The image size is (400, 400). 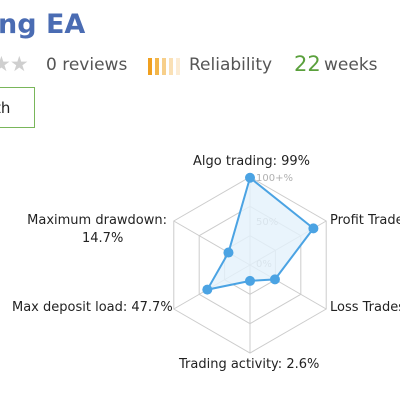 What do you see at coordinates (102, 238) in the screenshot?
I see `axis-label-max-drawdown-value: 14.7%` at bounding box center [102, 238].